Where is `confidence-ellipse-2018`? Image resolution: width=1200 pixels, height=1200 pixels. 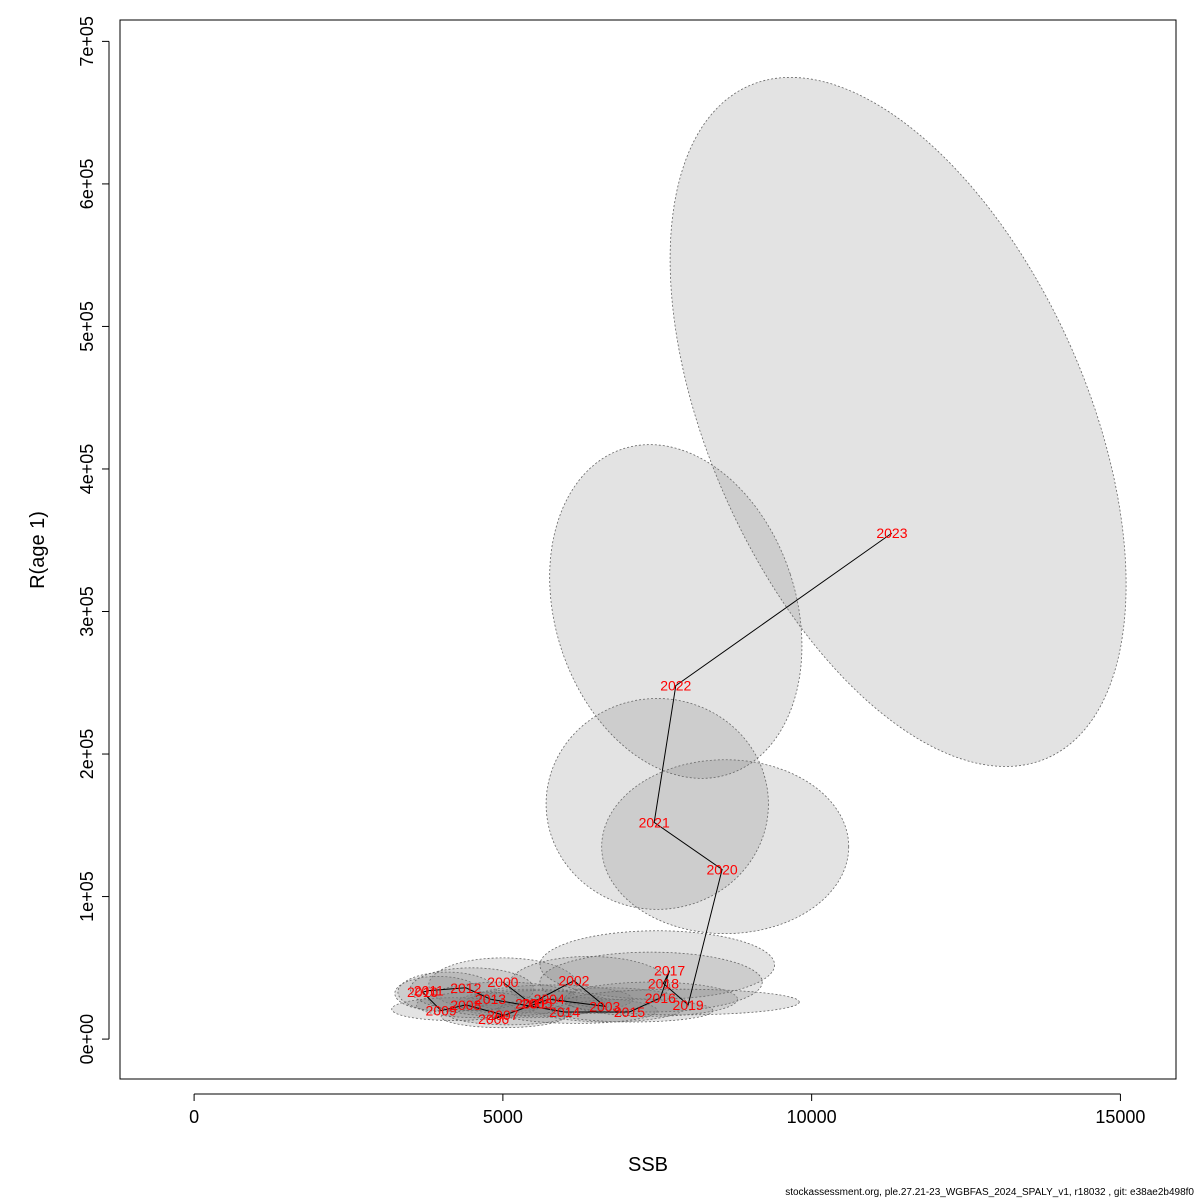 confidence-ellipse-2018 is located at coordinates (651, 982).